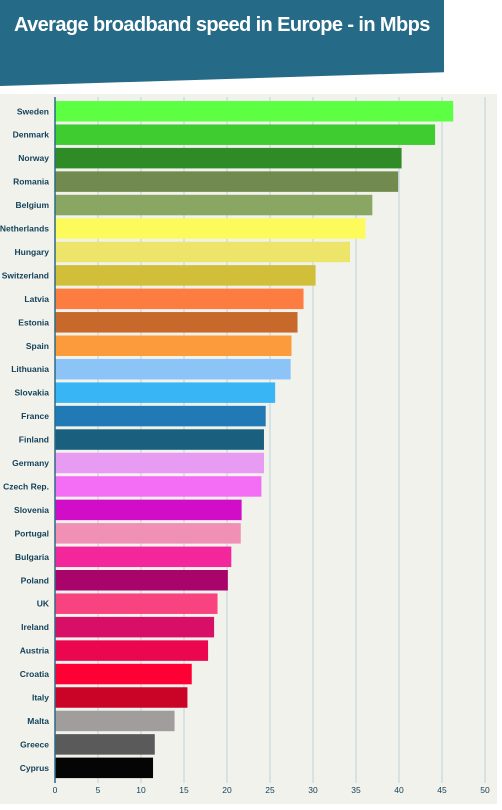 This screenshot has height=810, width=502. I want to click on x-tick-label: 10, so click(141, 790).